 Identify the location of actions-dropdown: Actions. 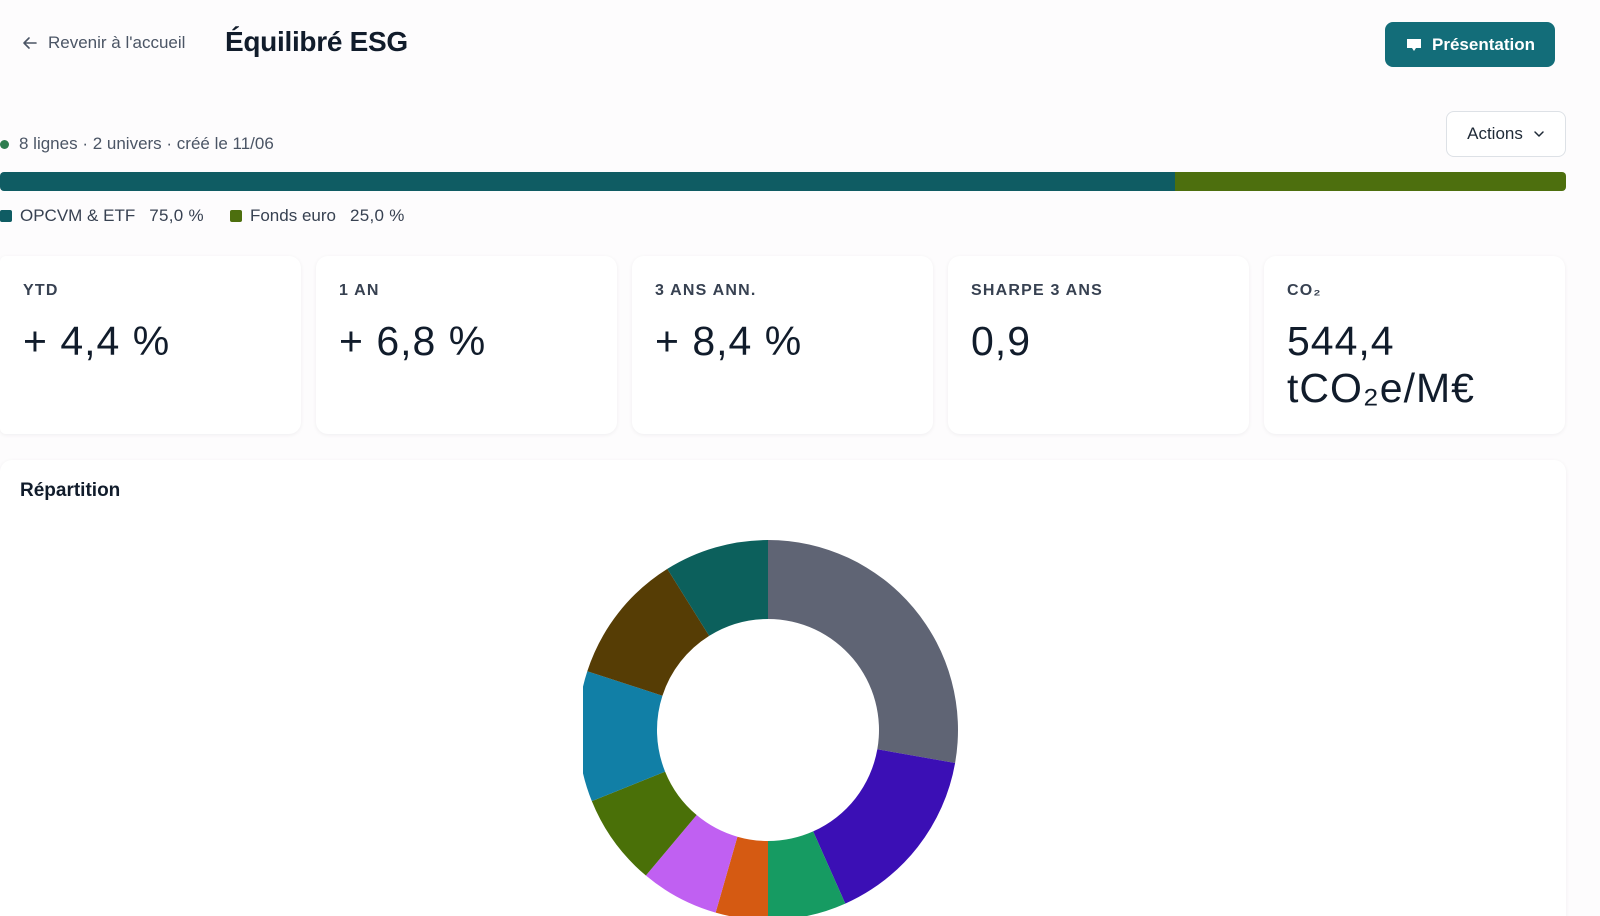
(1506, 134).